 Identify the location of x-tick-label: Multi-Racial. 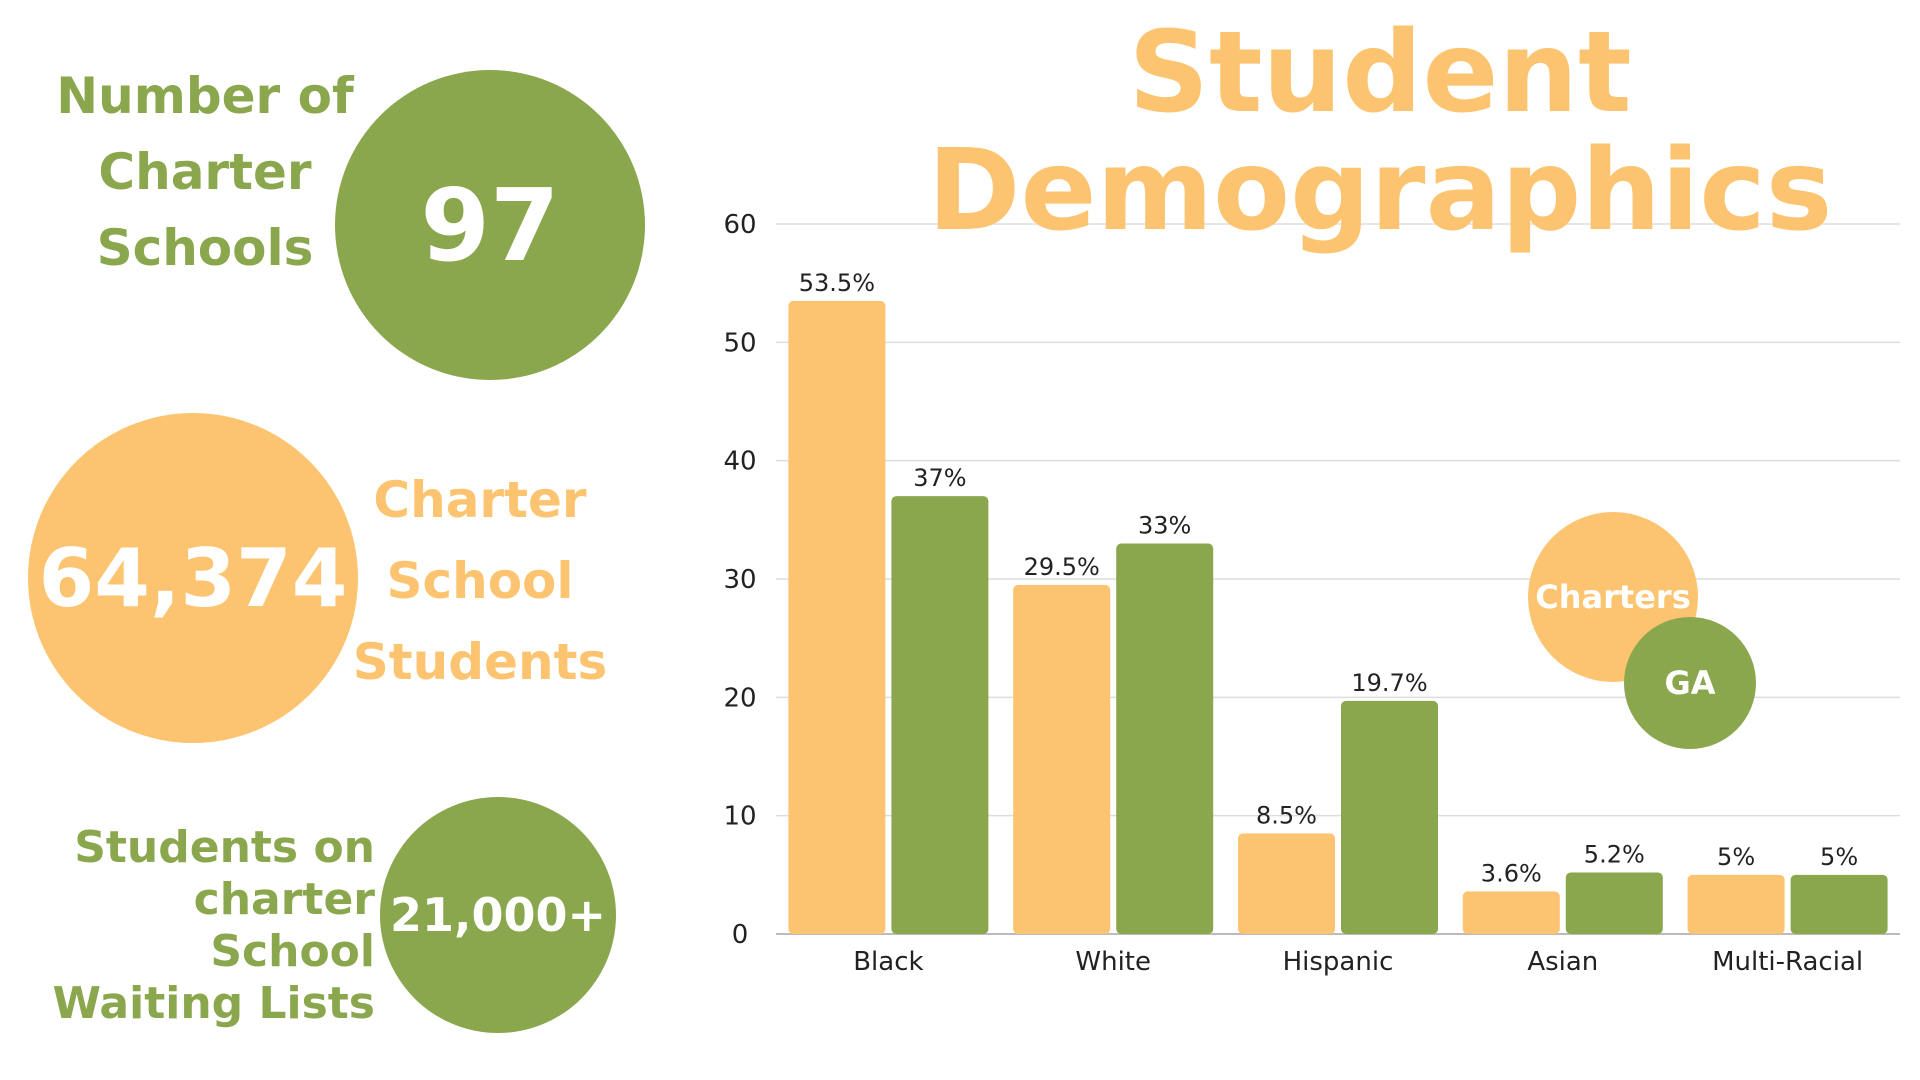
(1787, 962).